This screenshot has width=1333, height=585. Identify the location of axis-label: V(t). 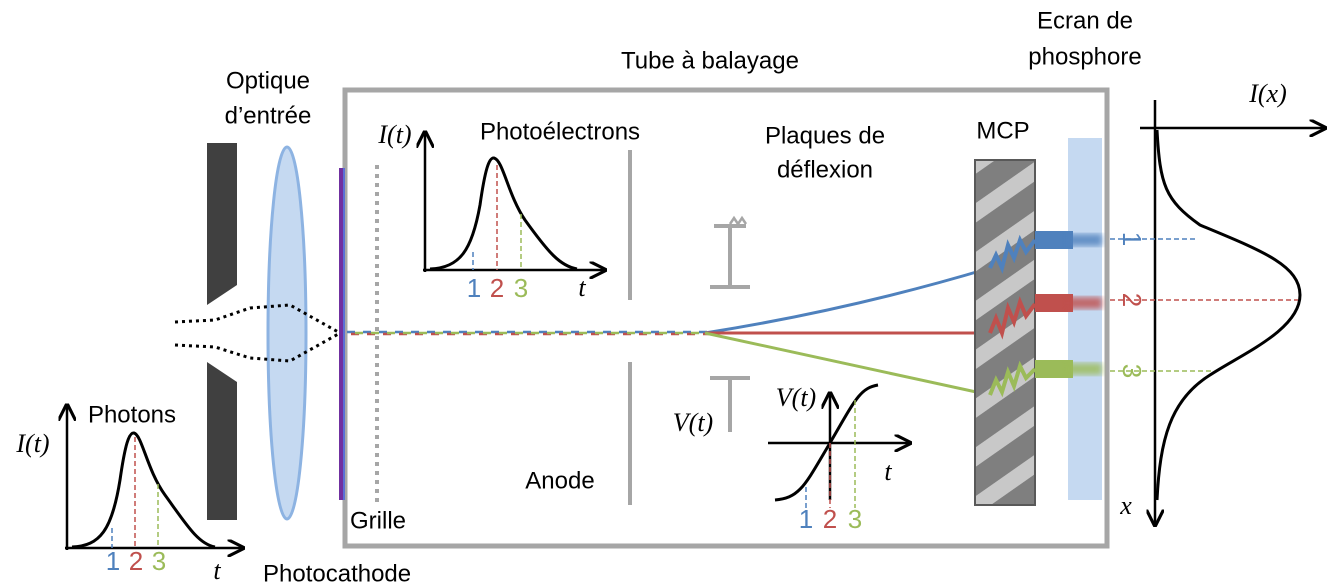
(796, 397).